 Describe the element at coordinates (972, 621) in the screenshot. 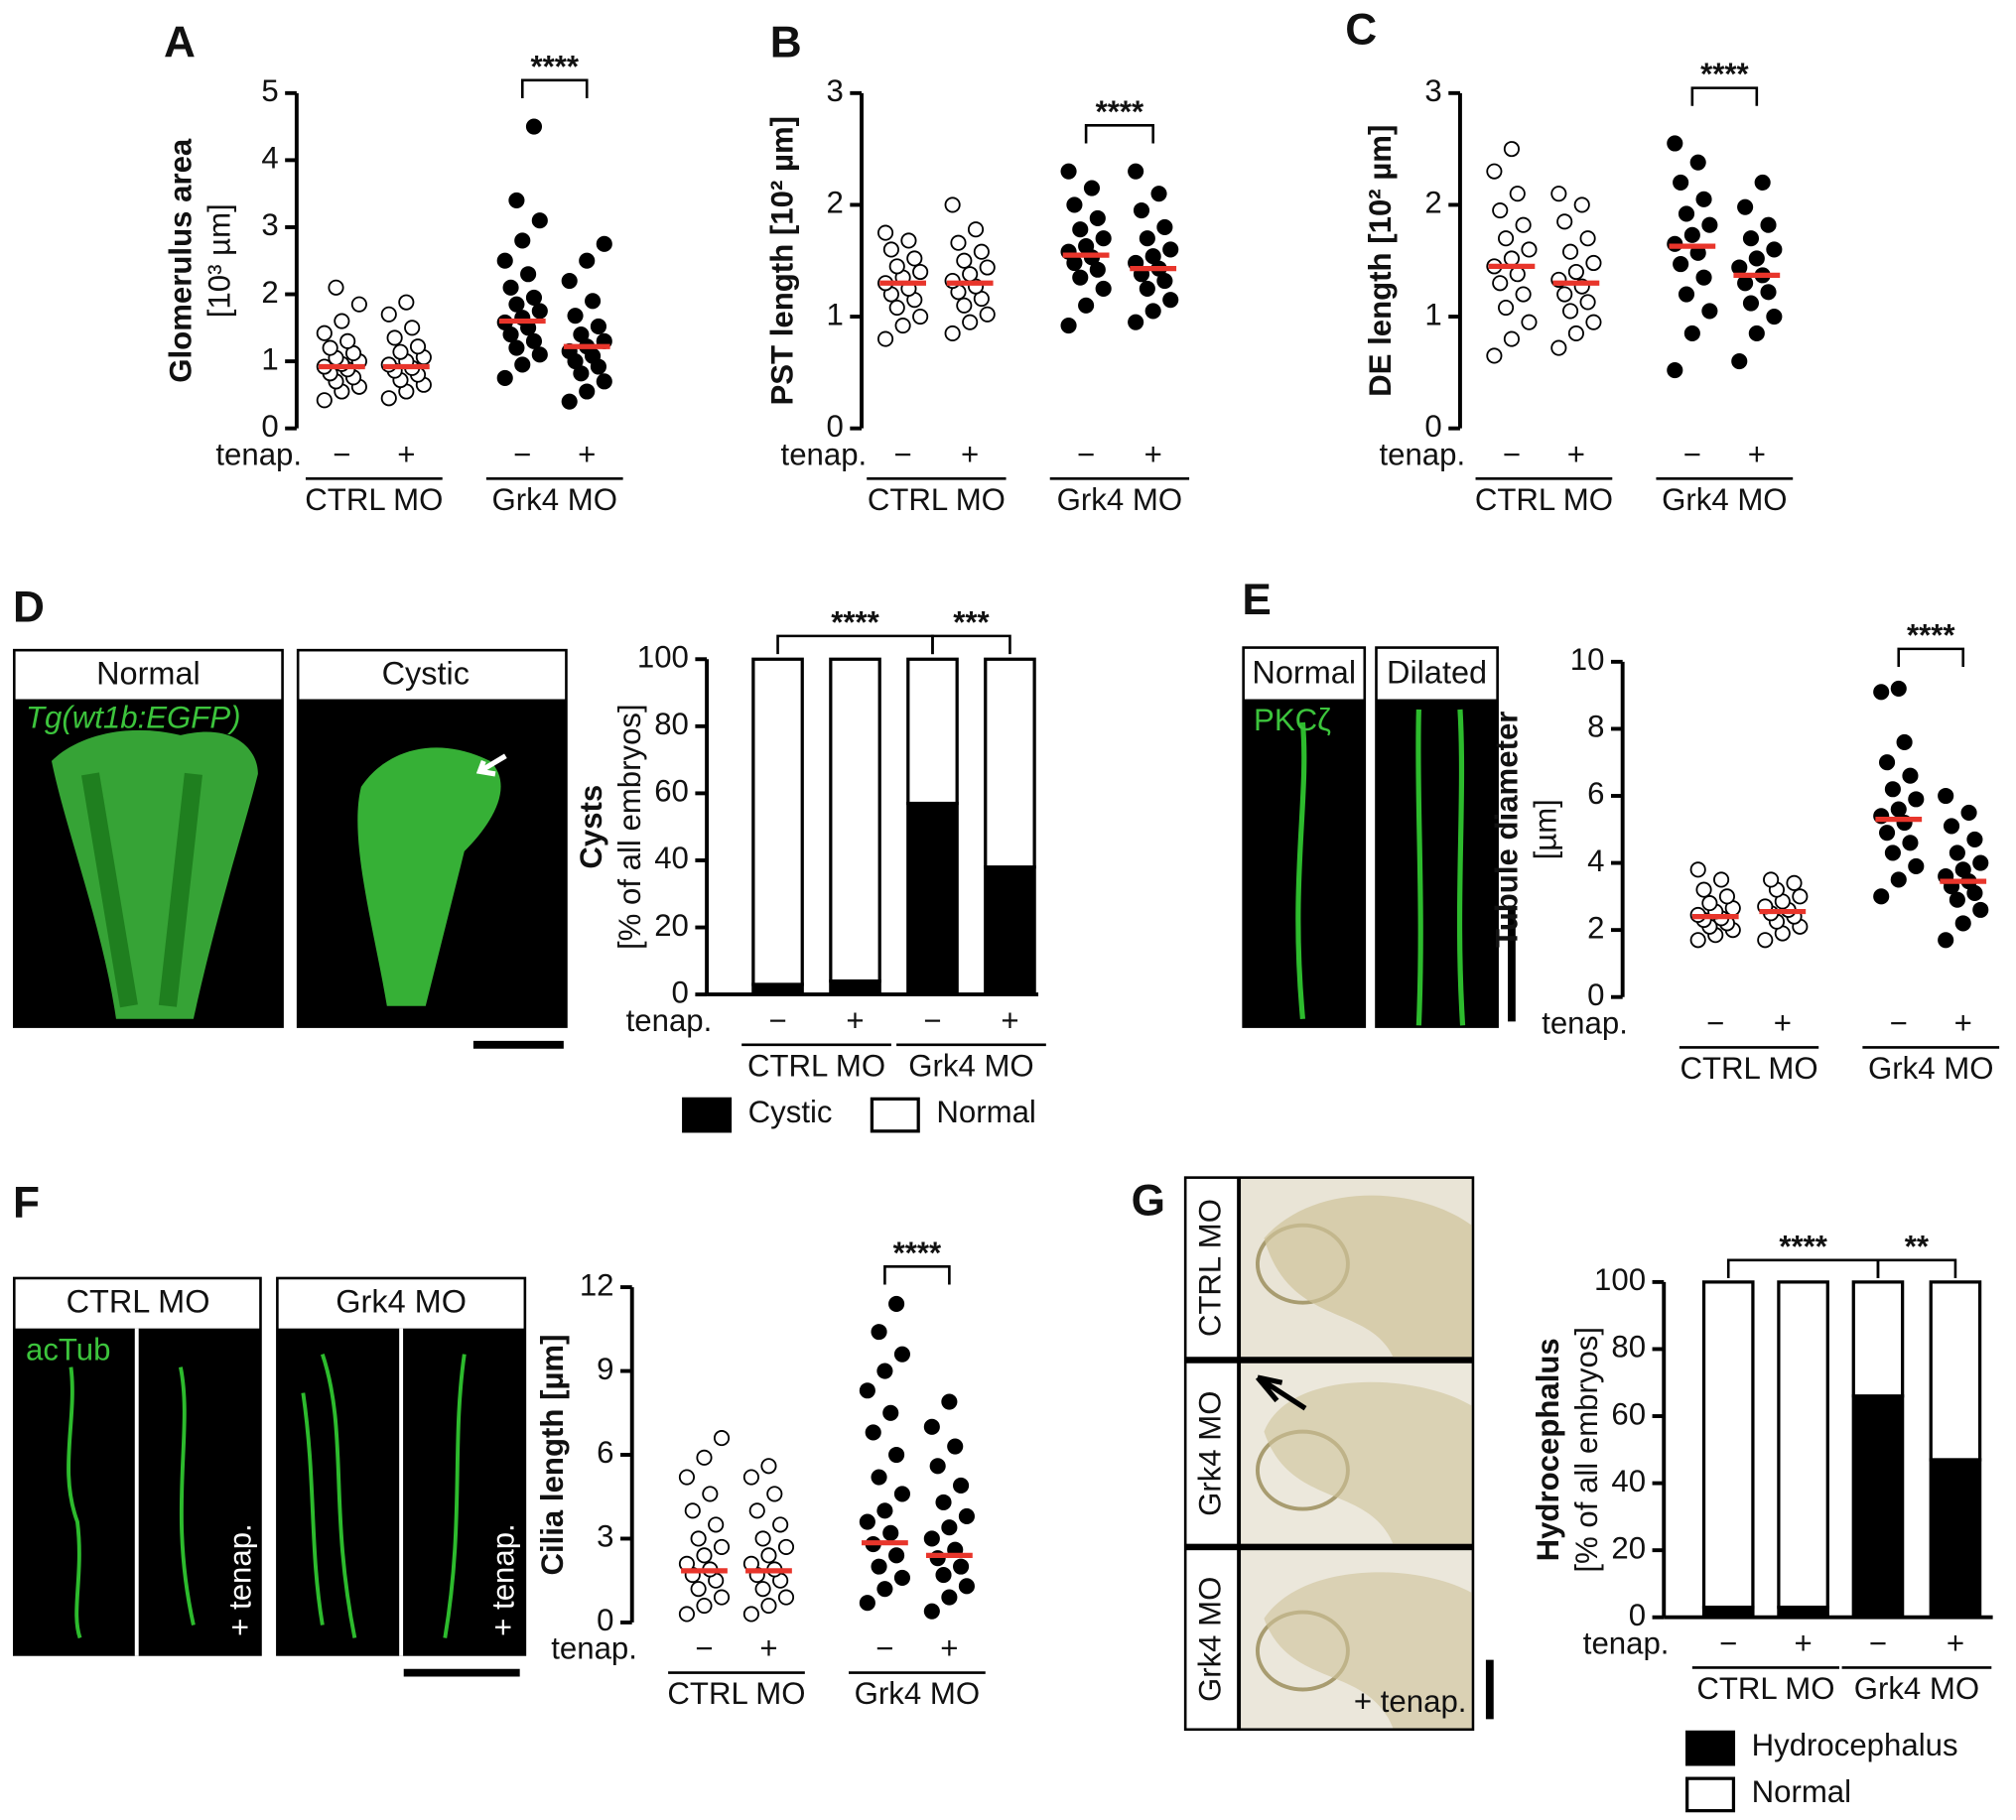

I see `significance-label: ***` at that location.